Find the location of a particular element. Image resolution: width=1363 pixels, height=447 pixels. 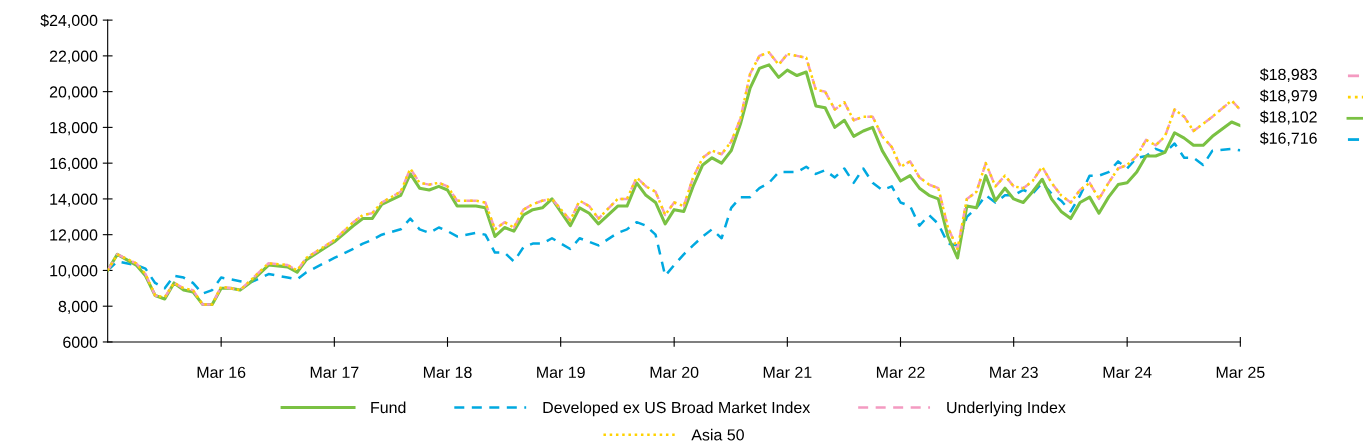

y-tick-label: 22,000 is located at coordinates (73, 57).